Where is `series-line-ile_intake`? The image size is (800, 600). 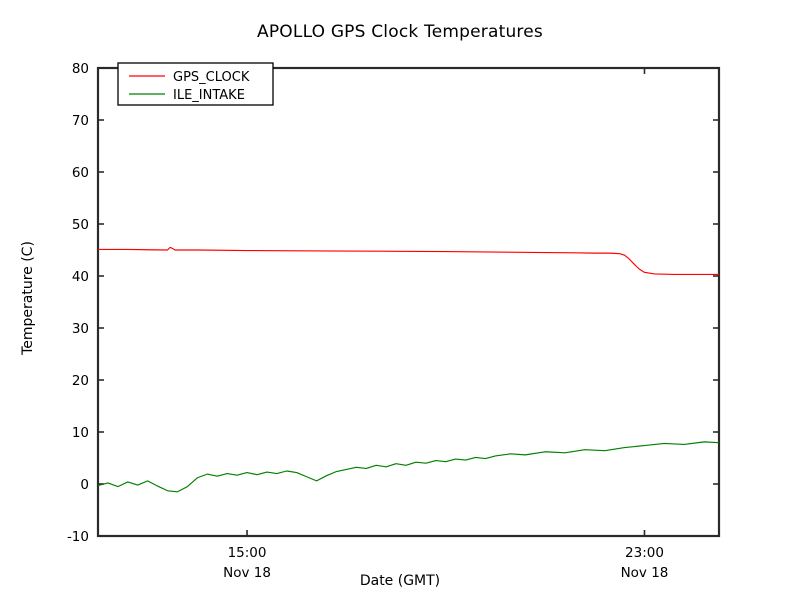
series-line-ile_intake is located at coordinates (408, 467).